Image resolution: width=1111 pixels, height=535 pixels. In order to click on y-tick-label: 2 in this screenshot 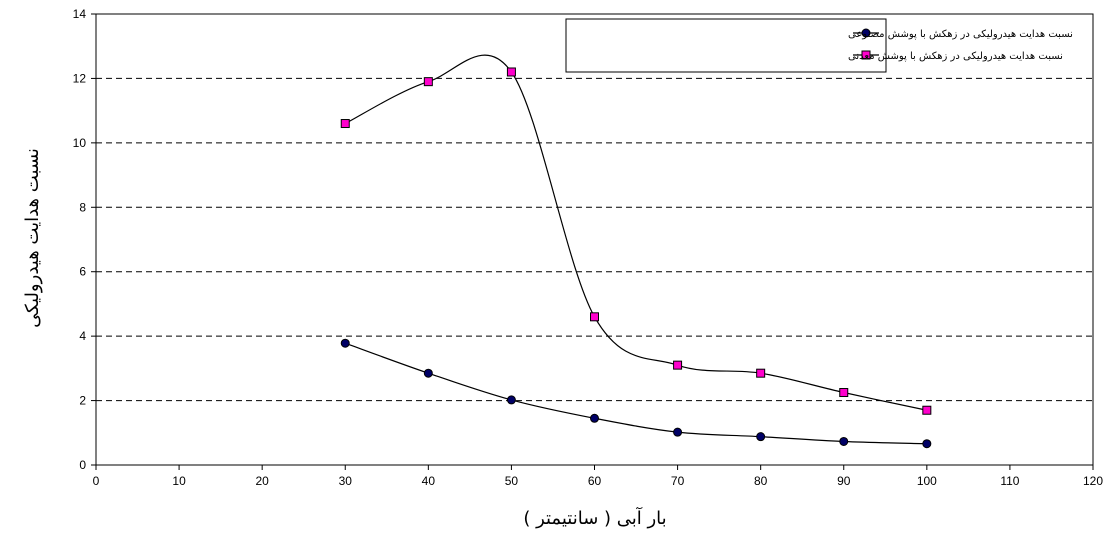, I will do `click(82, 401)`.